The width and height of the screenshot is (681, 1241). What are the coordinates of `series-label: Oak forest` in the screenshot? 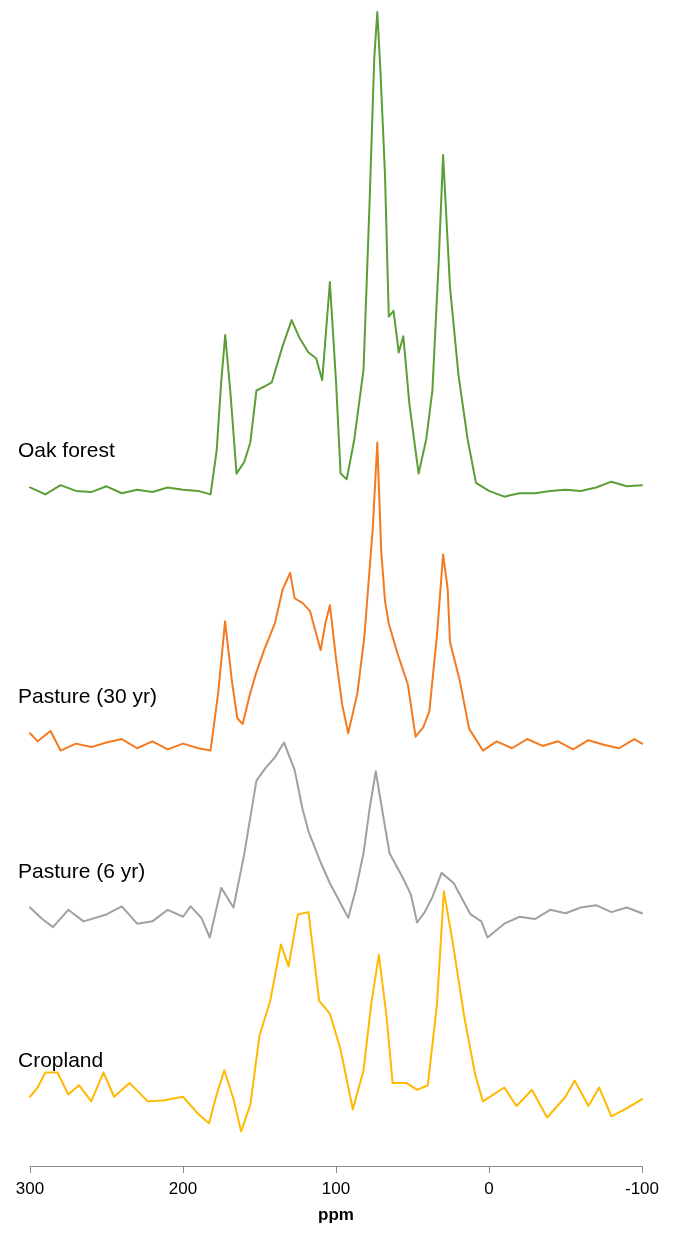 It's located at (67, 450).